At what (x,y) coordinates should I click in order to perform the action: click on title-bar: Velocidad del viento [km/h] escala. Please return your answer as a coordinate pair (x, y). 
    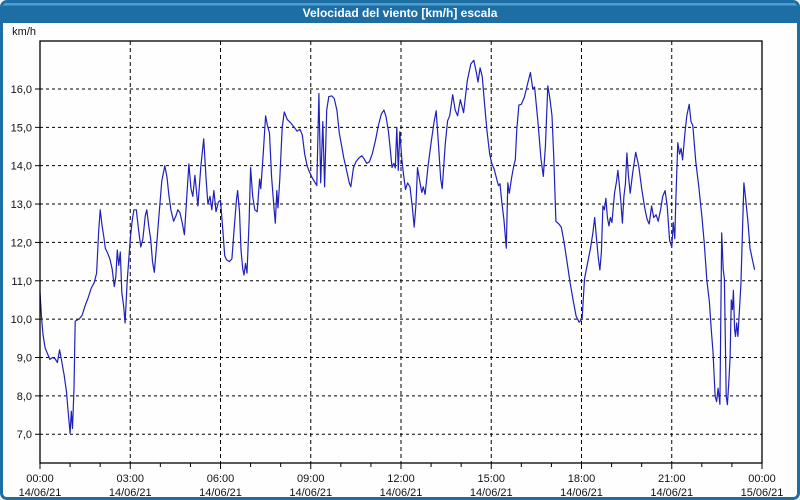
    Looking at the image, I should click on (400, 13).